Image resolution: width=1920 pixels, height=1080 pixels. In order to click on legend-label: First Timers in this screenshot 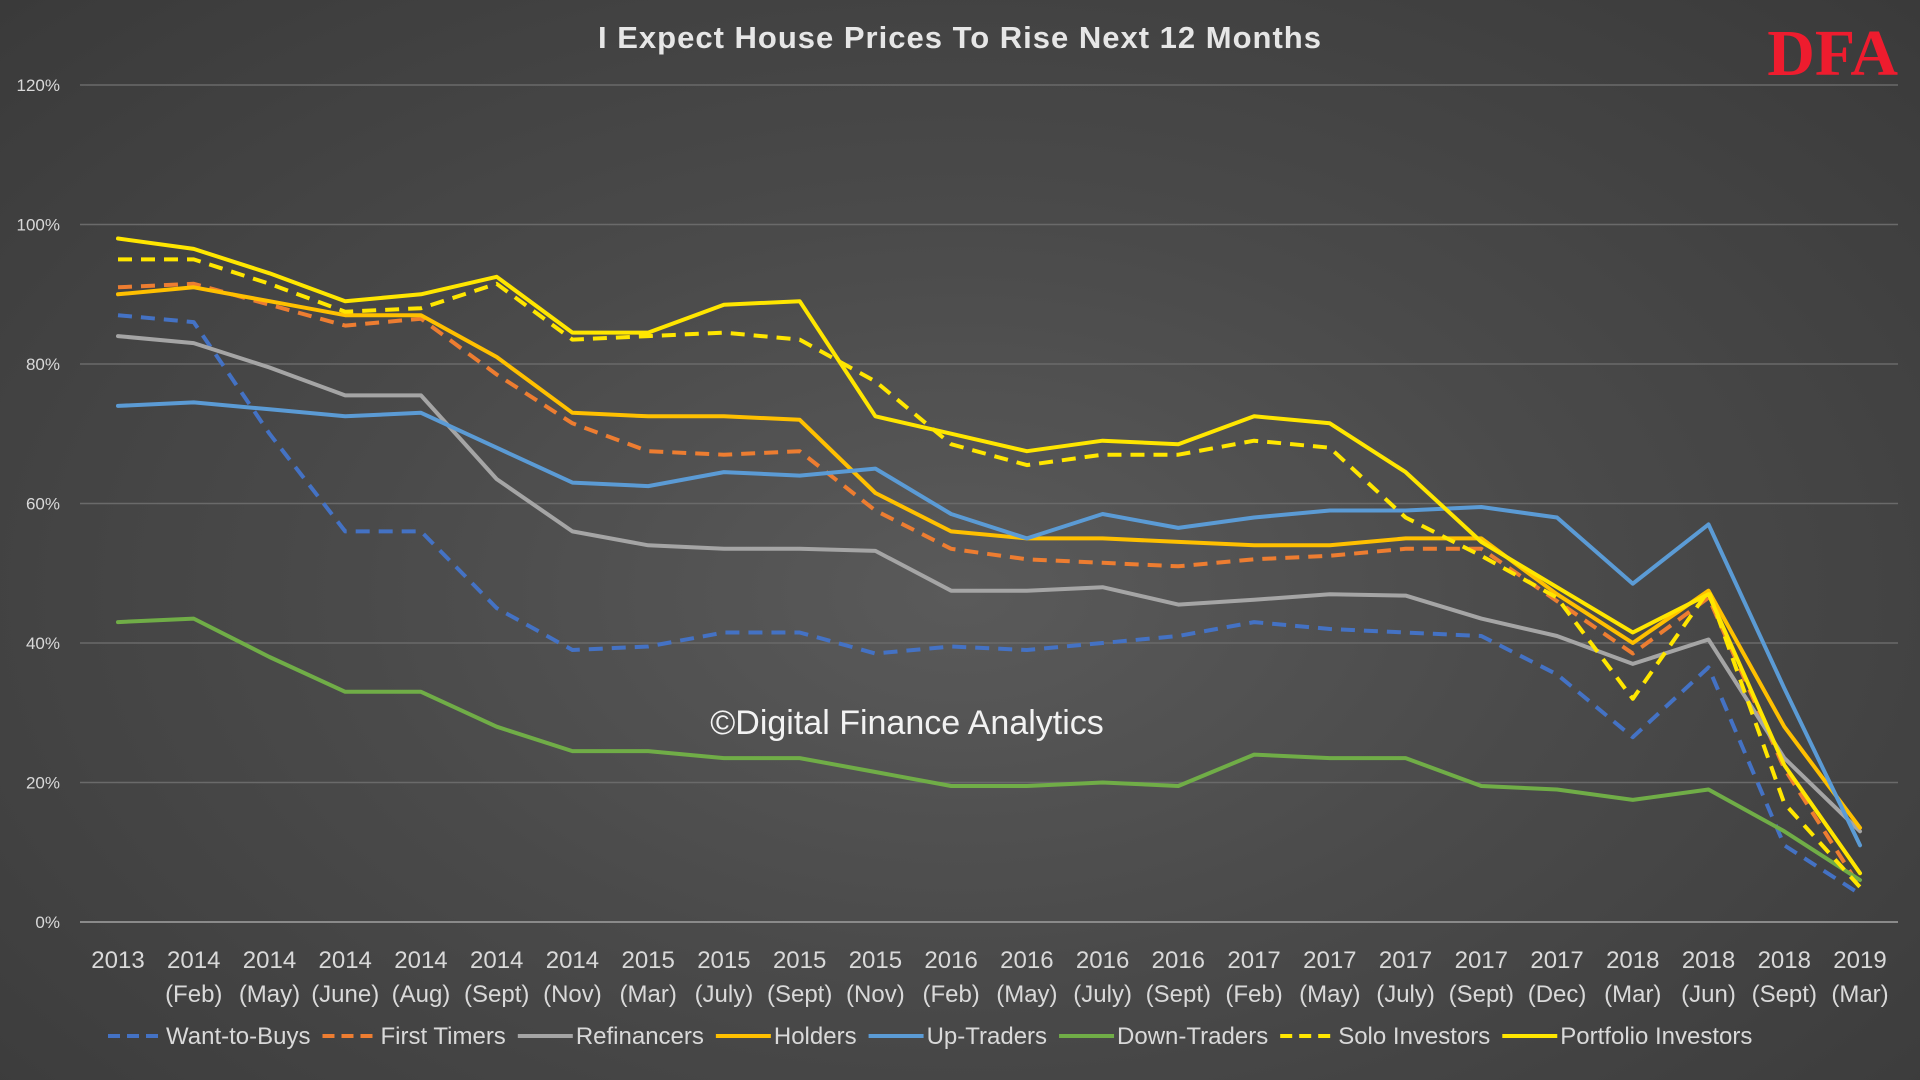, I will do `click(442, 1036)`.